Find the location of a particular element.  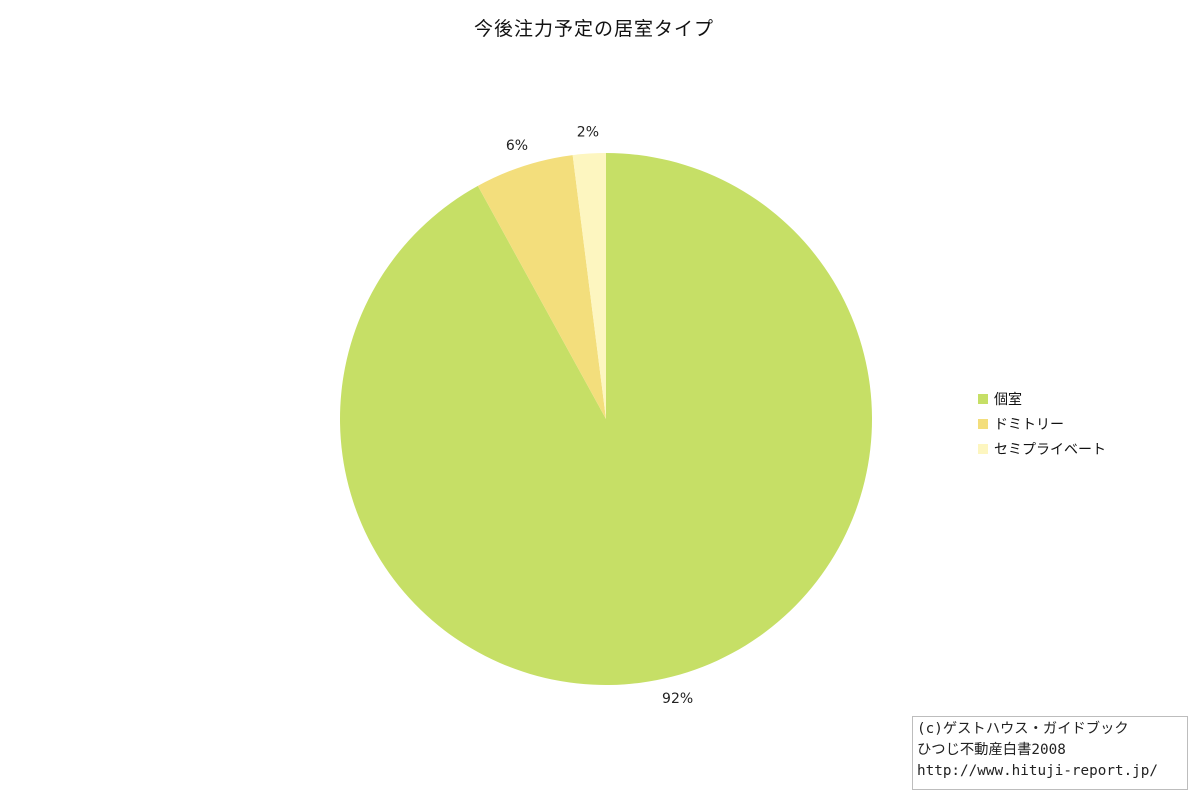

legend-label: ドミトリー is located at coordinates (1029, 424).